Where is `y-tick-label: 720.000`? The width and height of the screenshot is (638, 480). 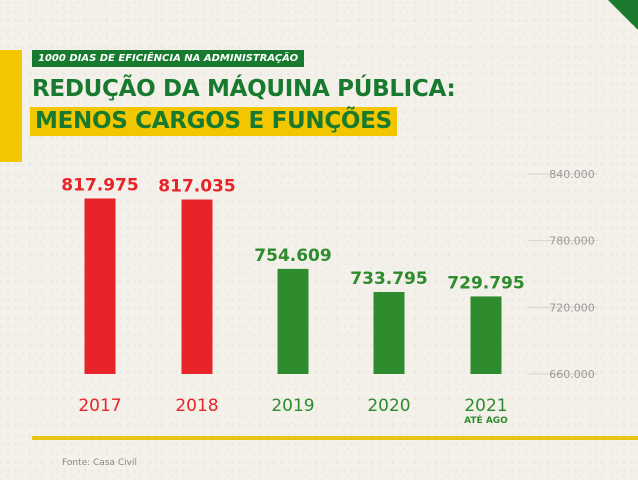
y-tick-label: 720.000 is located at coordinates (572, 307).